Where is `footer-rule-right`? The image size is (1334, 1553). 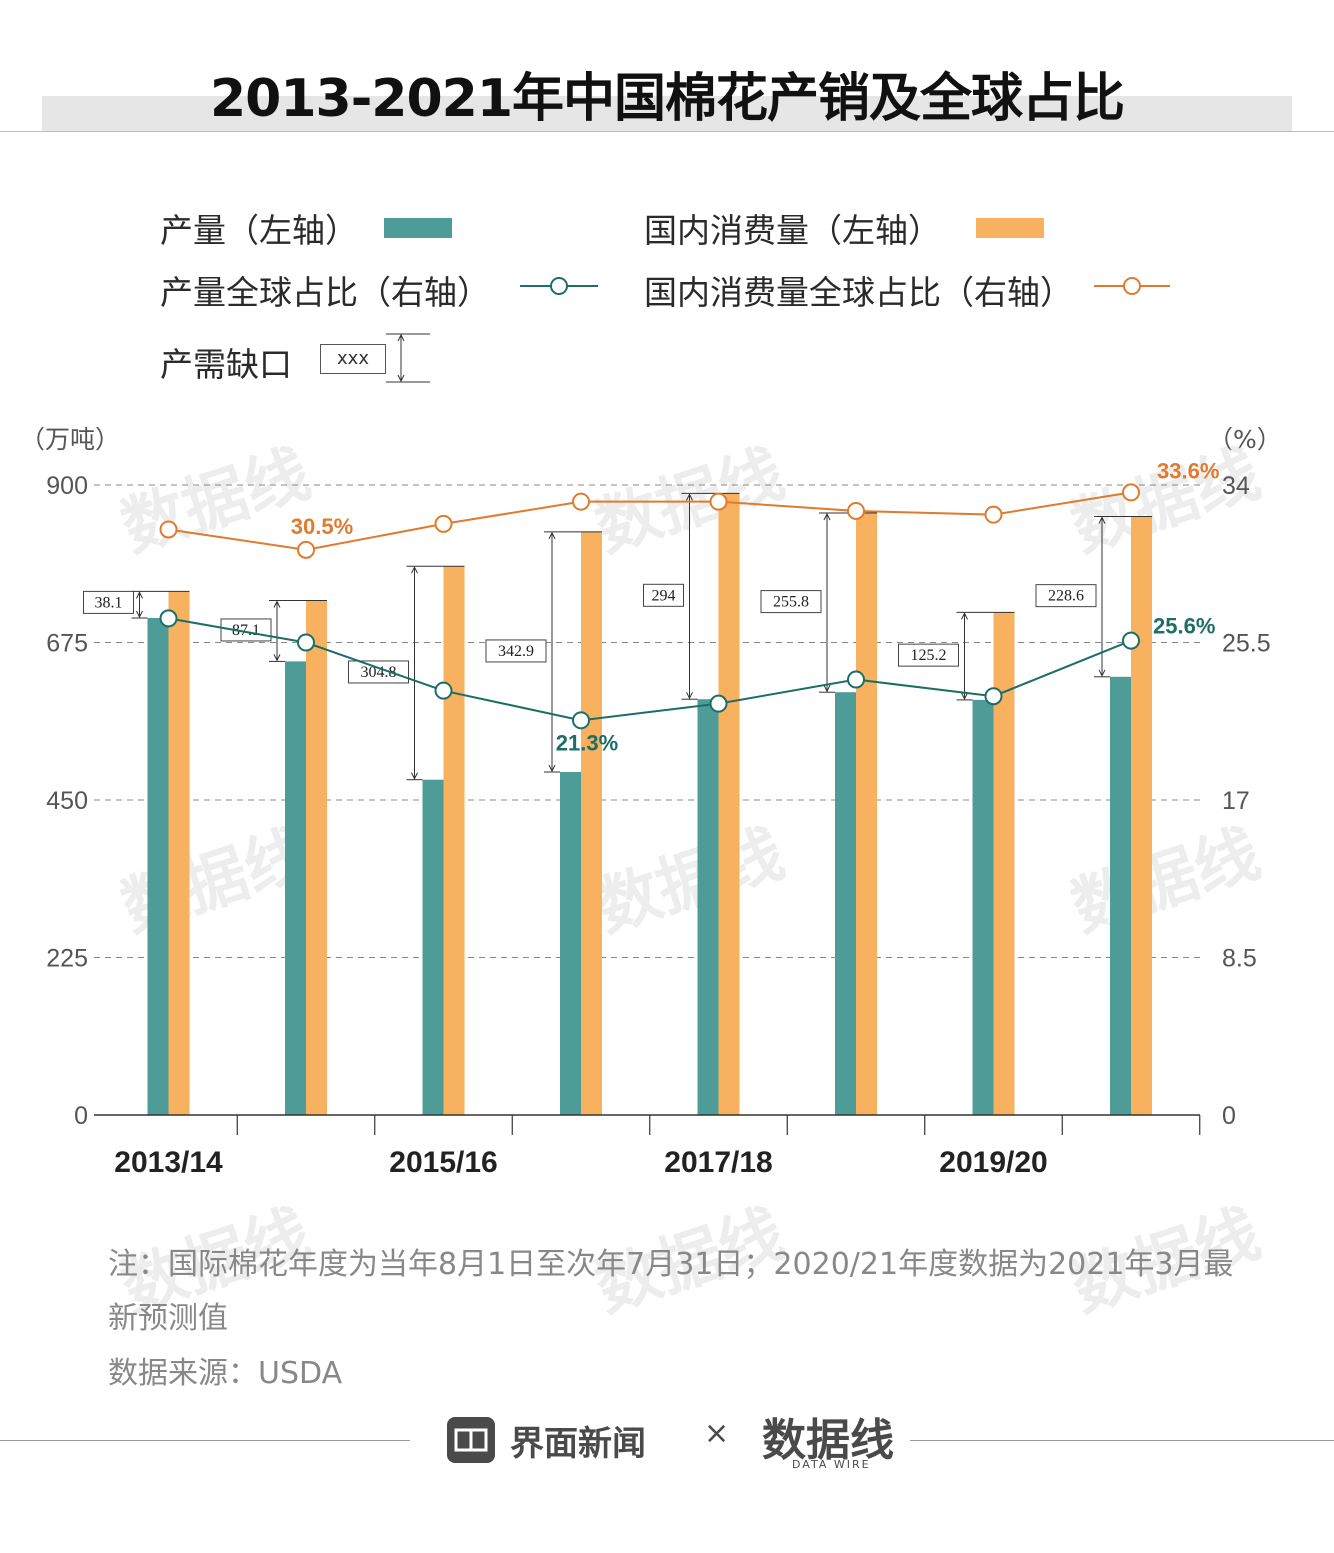
footer-rule-right is located at coordinates (1122, 1440).